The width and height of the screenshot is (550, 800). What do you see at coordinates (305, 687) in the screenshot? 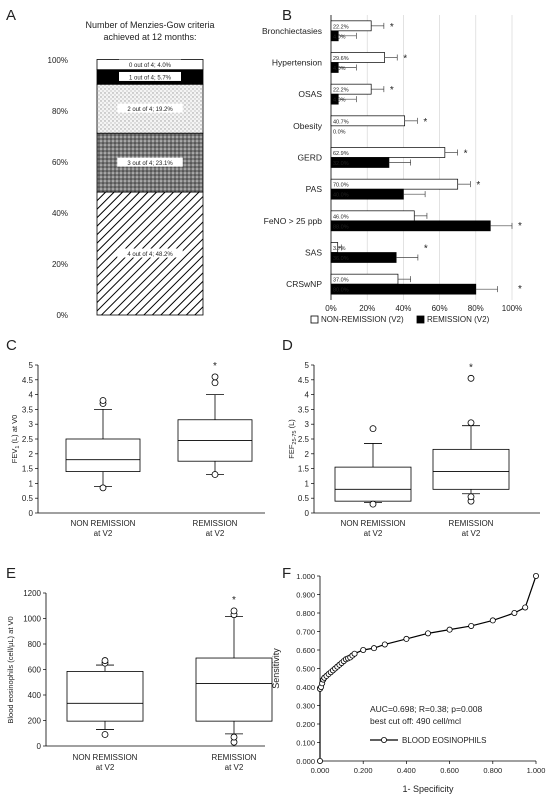
I see `roc-ytick-label: 0.400` at bounding box center [305, 687].